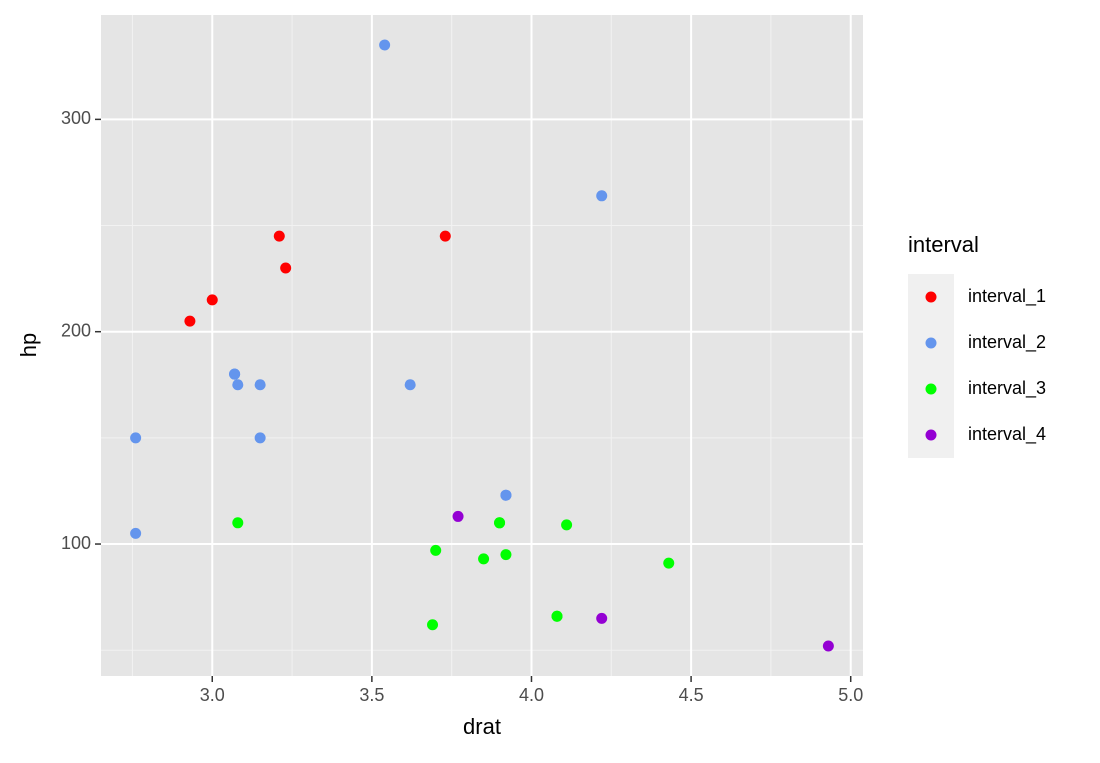  What do you see at coordinates (1007, 342) in the screenshot?
I see `legend-label: interval_2` at bounding box center [1007, 342].